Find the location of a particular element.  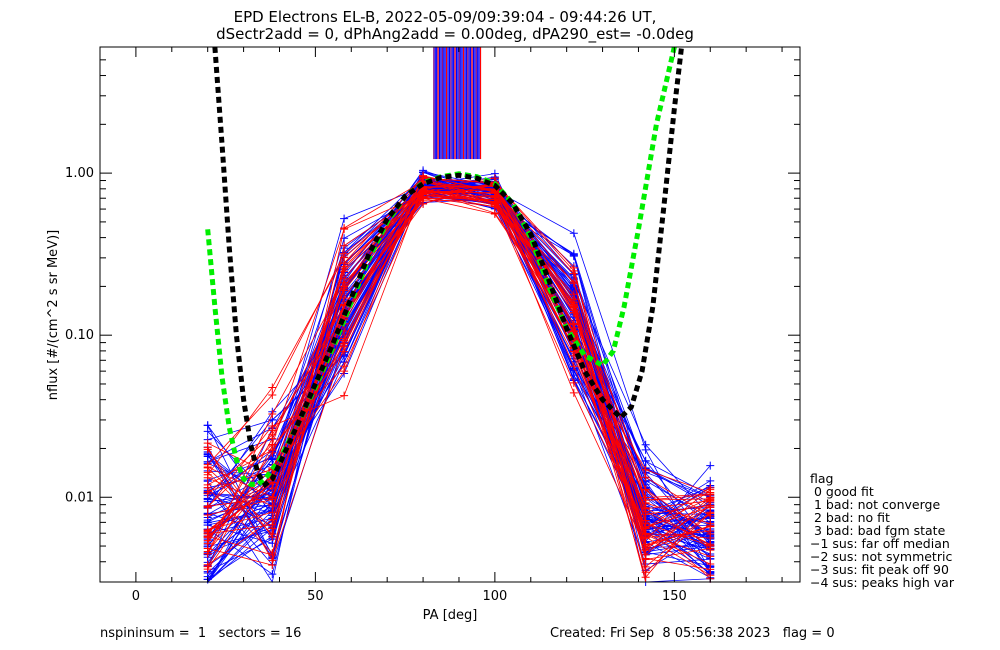

spike-bars is located at coordinates (457, 103).